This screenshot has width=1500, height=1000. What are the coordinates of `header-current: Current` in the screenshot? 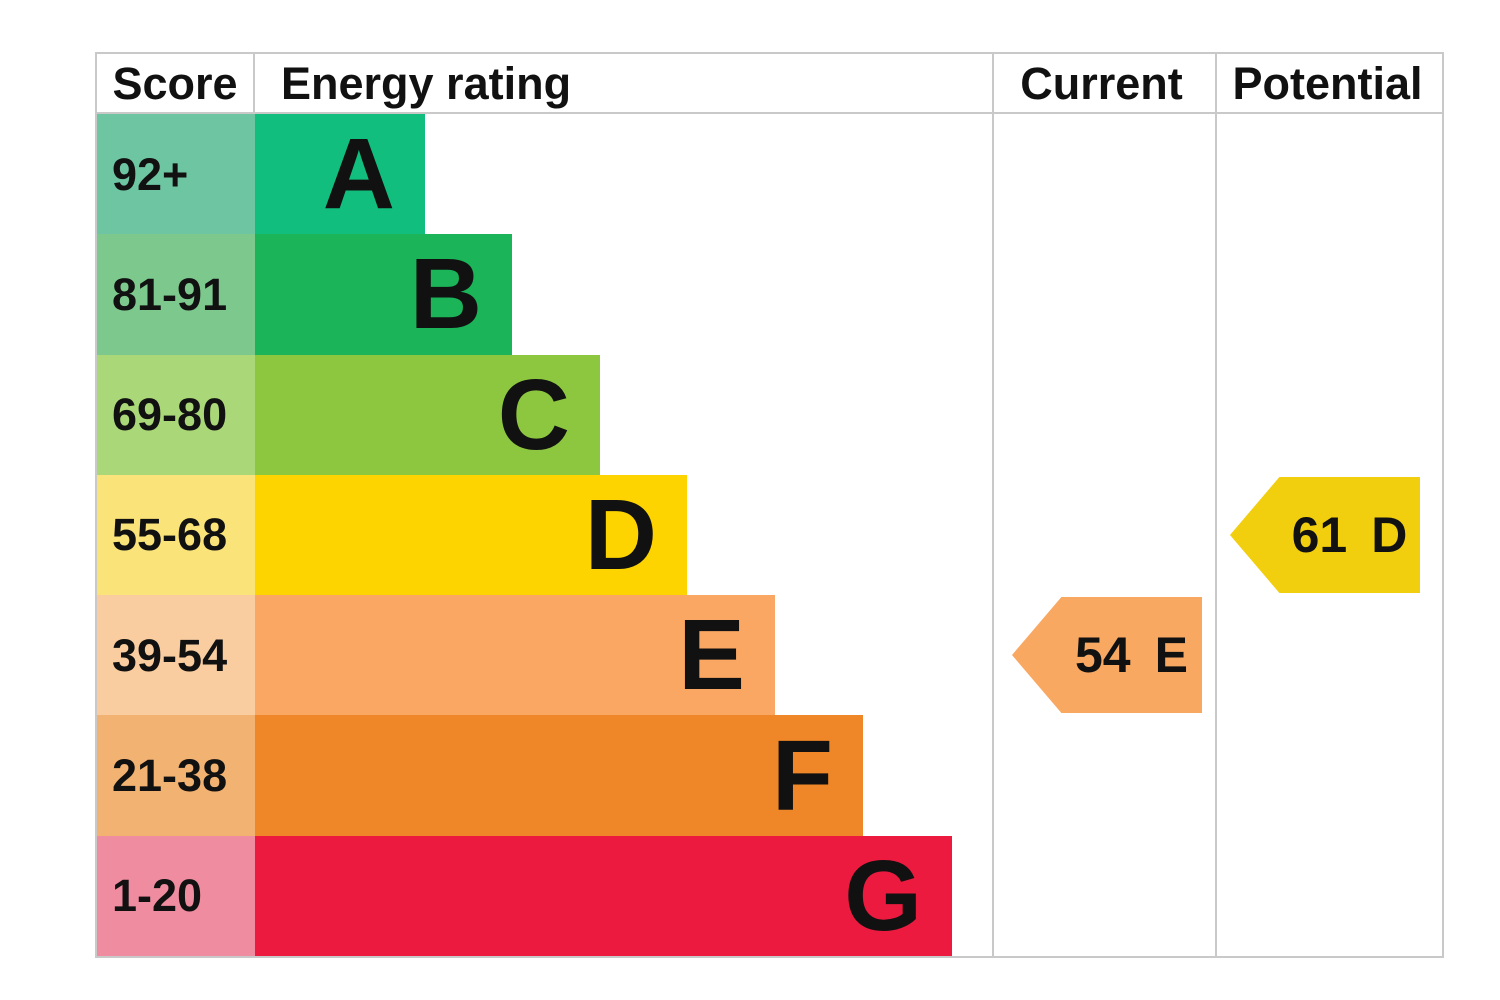 It's located at (1101, 83).